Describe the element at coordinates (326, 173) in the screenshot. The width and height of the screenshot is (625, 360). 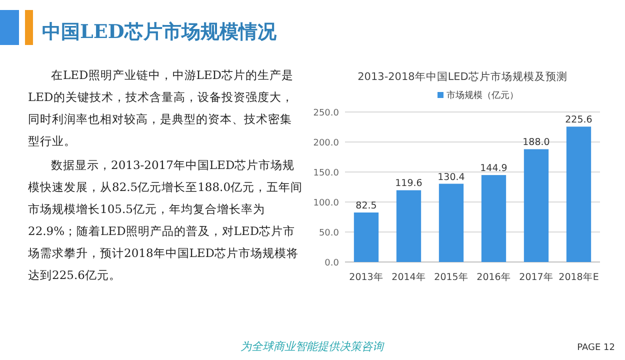
I see `y-tick-label: 150.0` at that location.